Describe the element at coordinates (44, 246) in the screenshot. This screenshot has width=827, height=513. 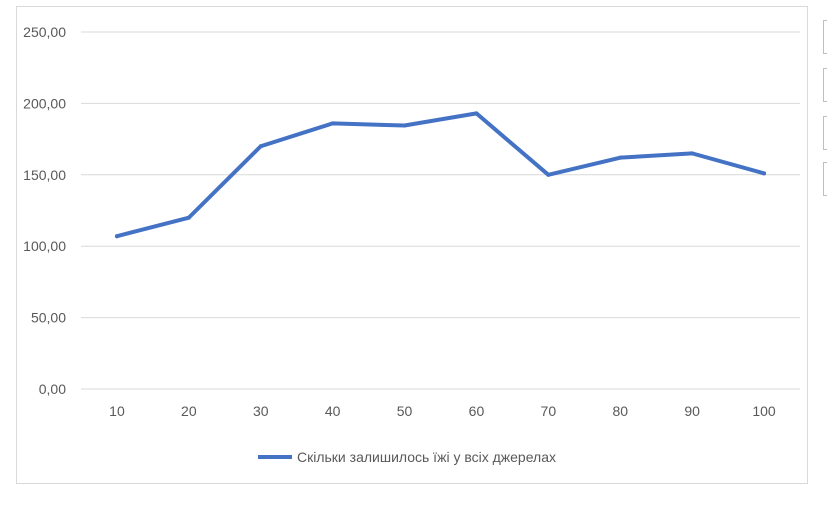
I see `y-tick-label: 100,00` at that location.